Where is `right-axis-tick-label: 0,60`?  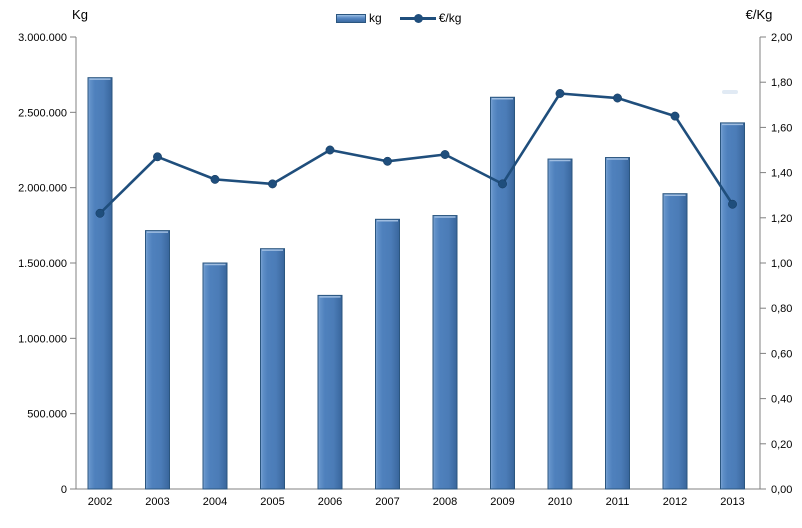
right-axis-tick-label: 0,60 is located at coordinates (781, 354).